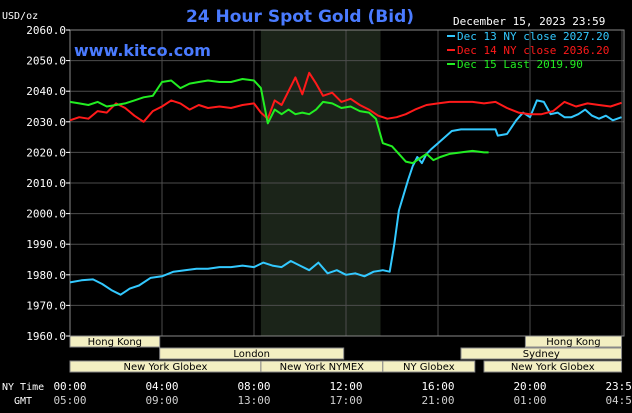  I want to click on y-tick-label: 1980.0, so click(46, 275).